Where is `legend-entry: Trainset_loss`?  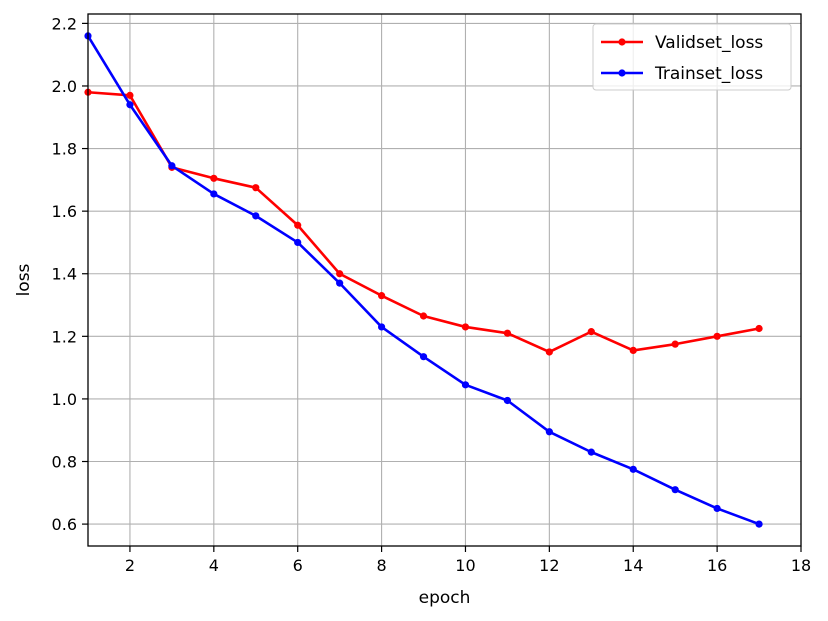 legend-entry: Trainset_loss is located at coordinates (682, 74).